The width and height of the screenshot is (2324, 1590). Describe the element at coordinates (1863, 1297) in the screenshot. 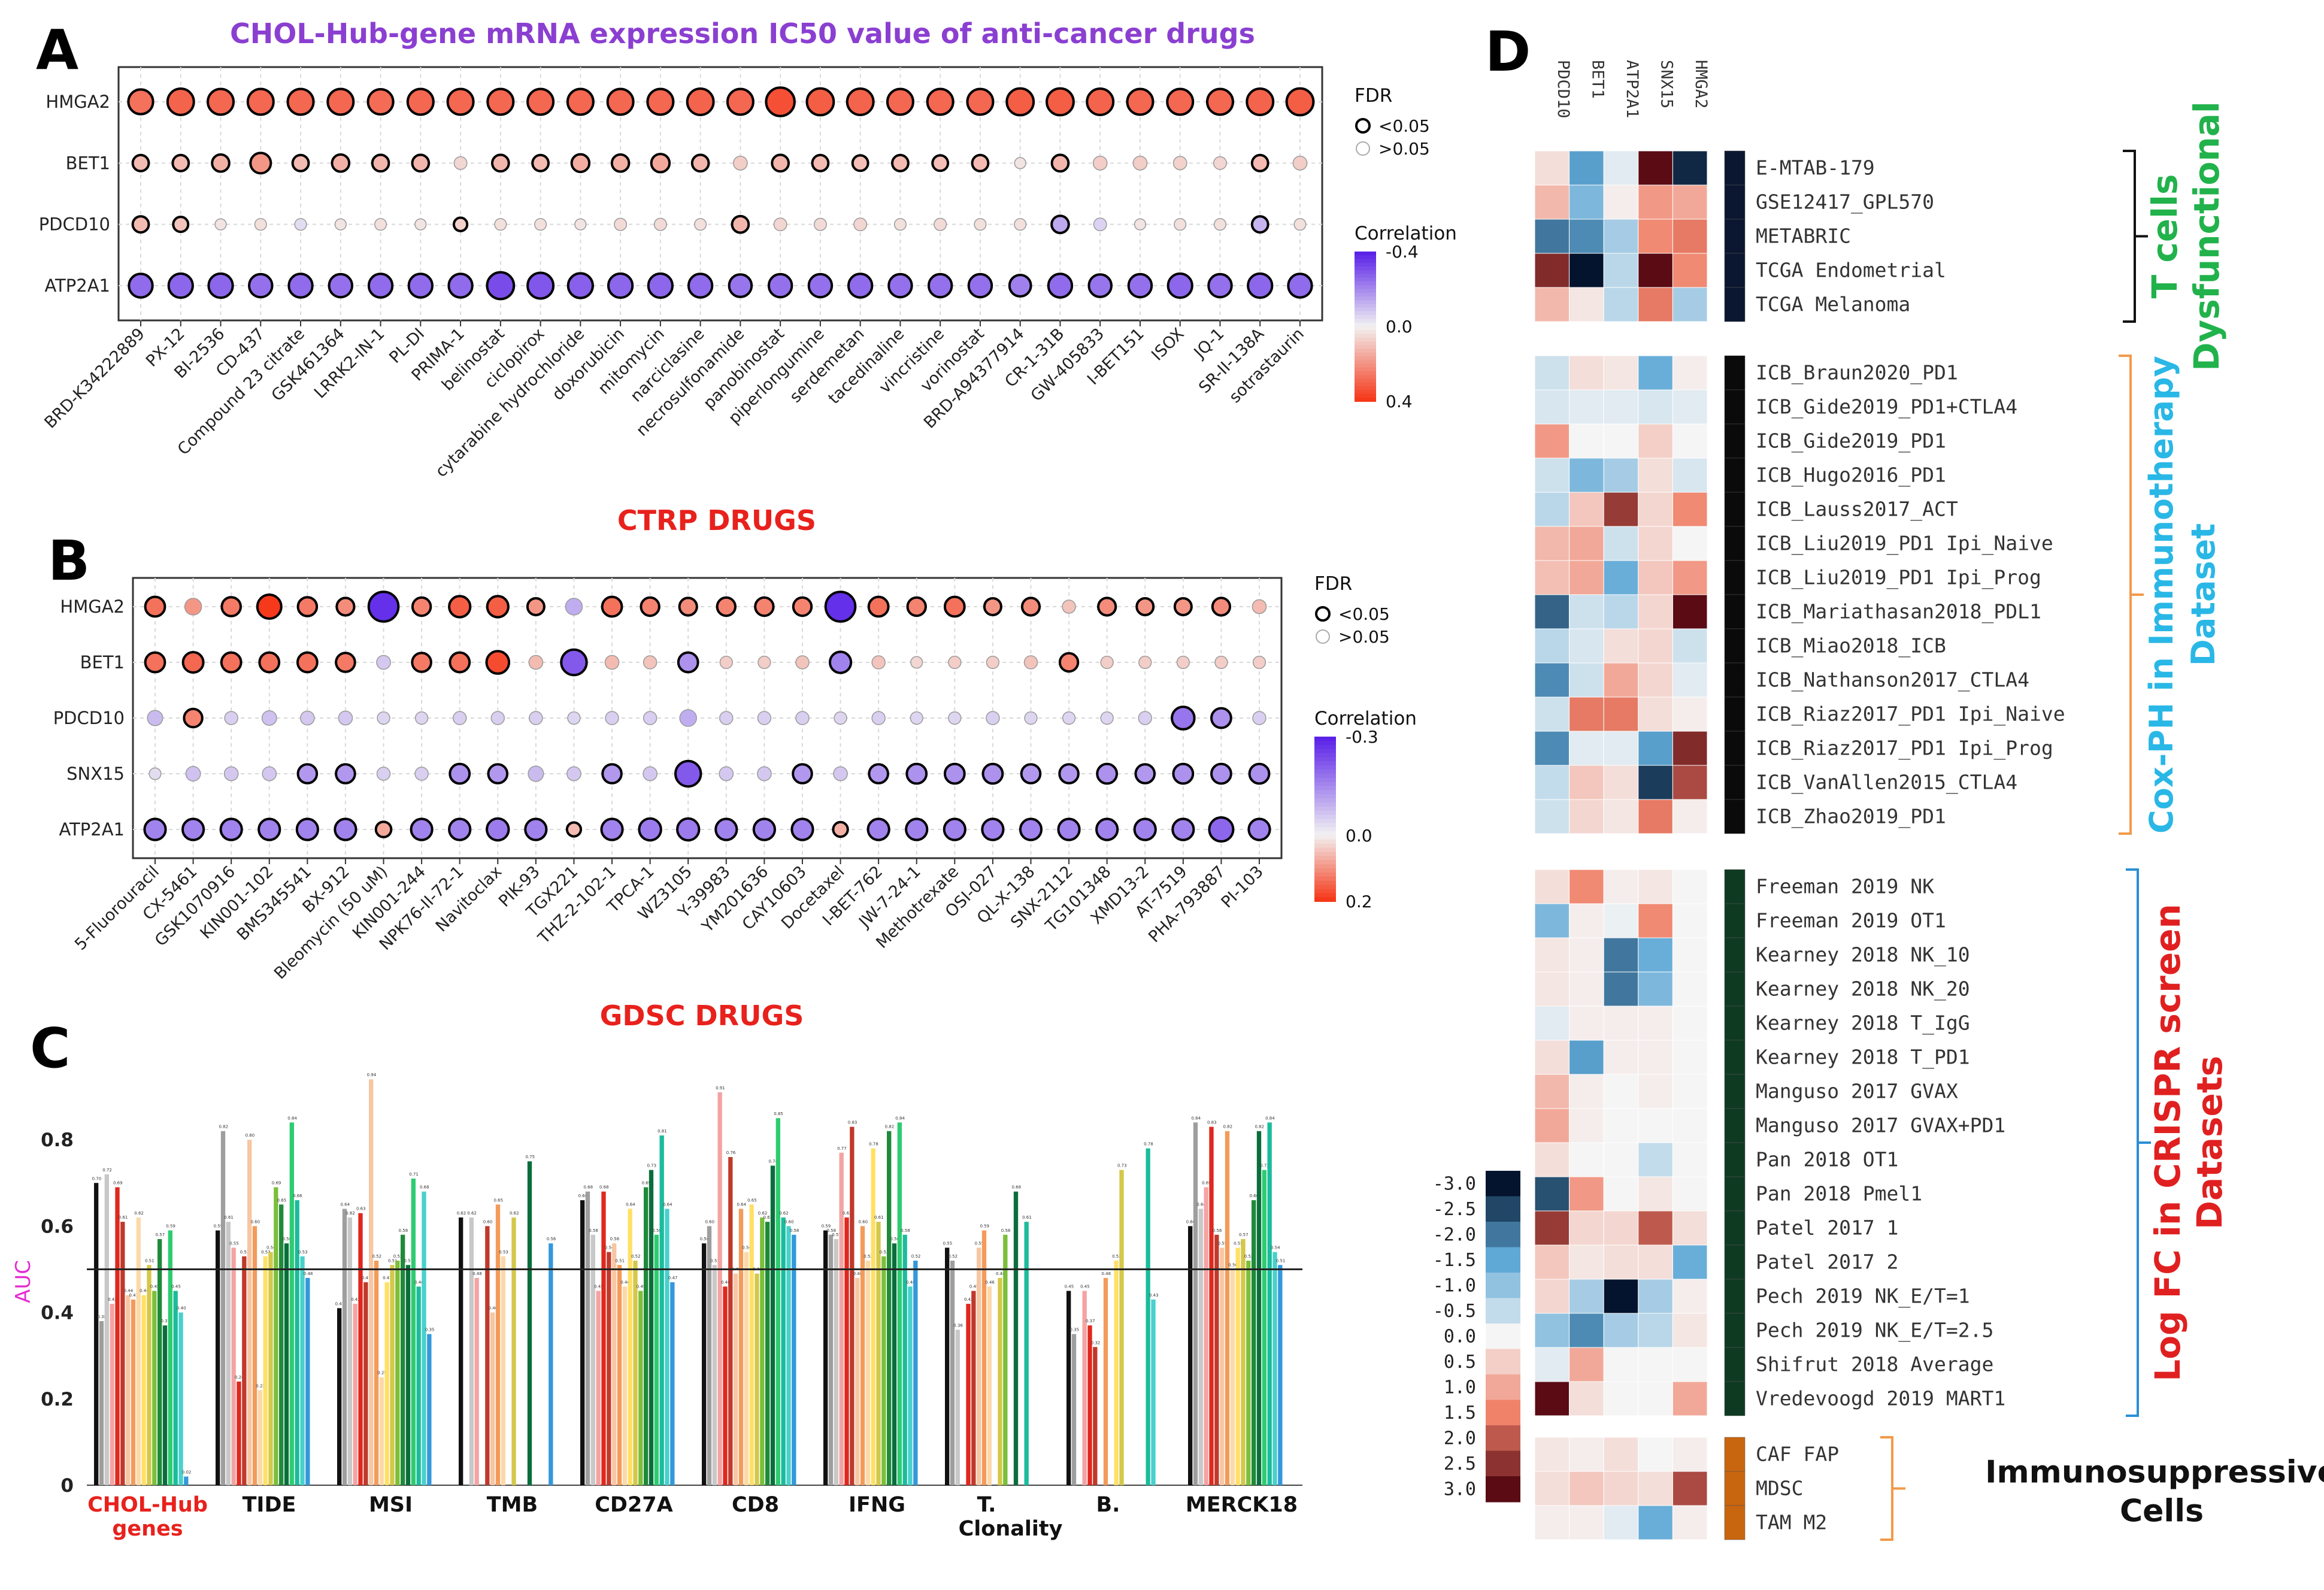

I see `row-label: Pech 2019 NK_E/T=1` at that location.